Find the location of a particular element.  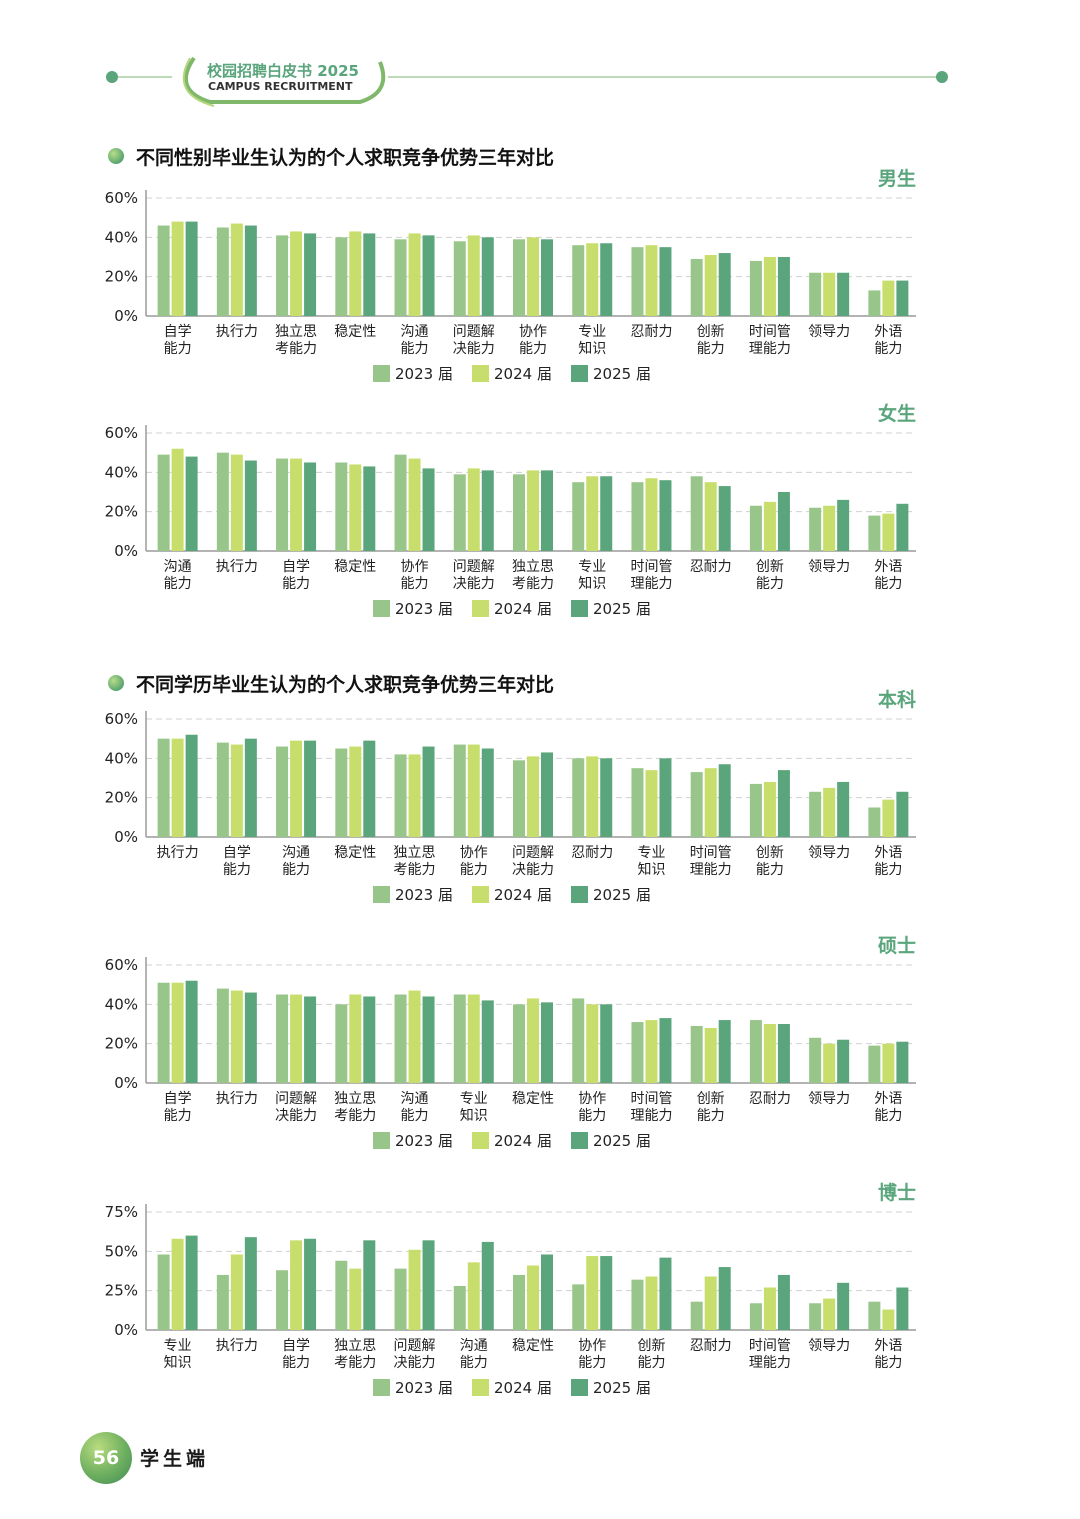

category-label: 知识 is located at coordinates (474, 1115).